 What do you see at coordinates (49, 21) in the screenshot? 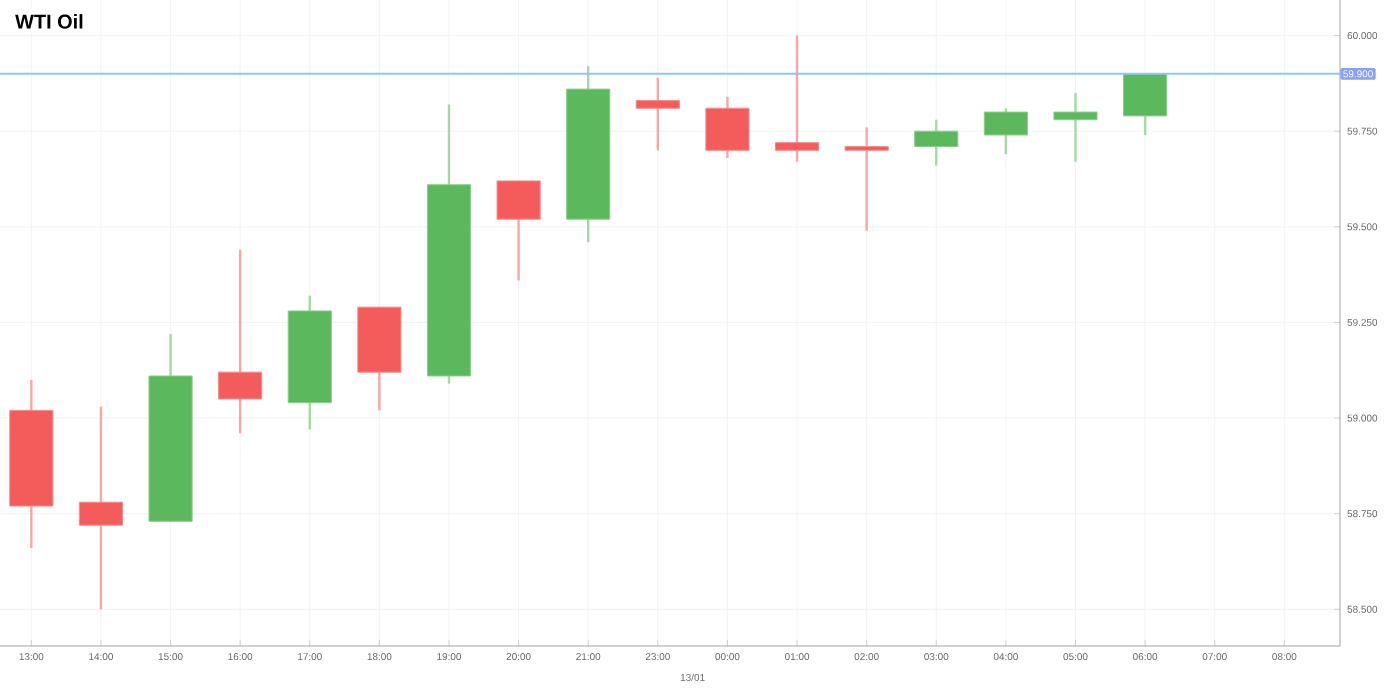
I see `text: WTI Oil` at bounding box center [49, 21].